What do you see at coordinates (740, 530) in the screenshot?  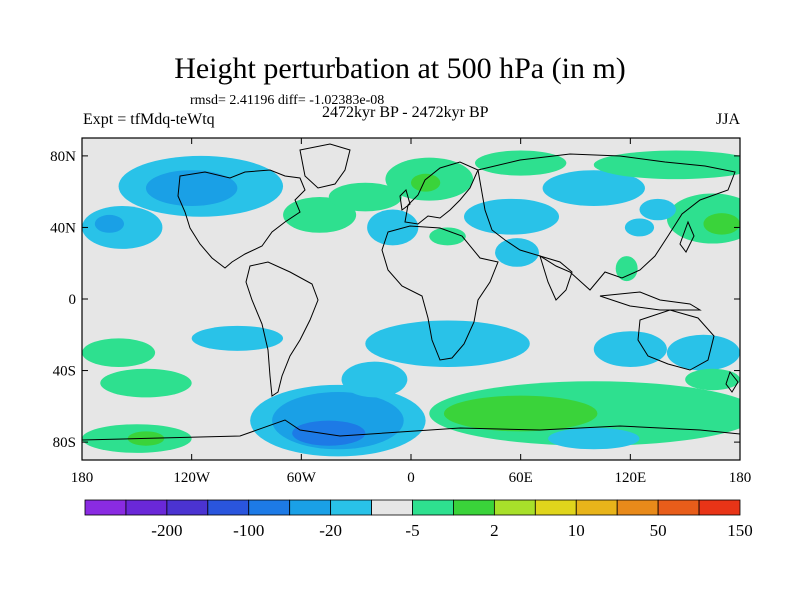 I see `colorbar-label: 150` at bounding box center [740, 530].